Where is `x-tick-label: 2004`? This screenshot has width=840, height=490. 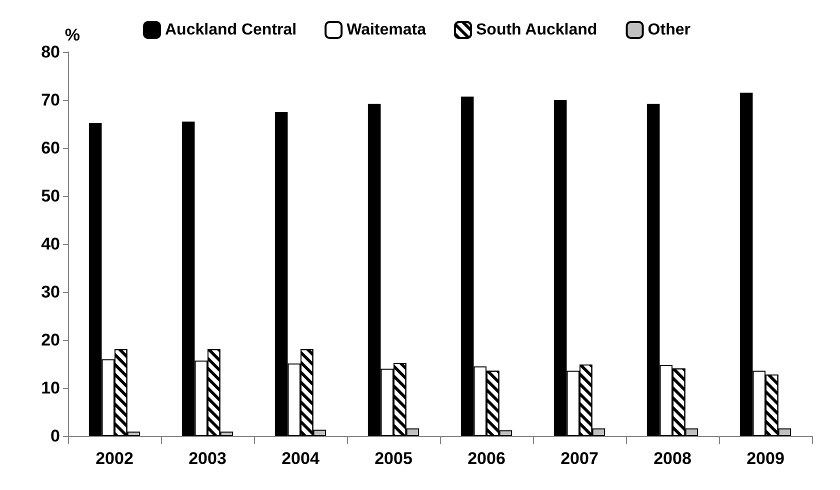
x-tick-label: 2004 is located at coordinates (301, 458).